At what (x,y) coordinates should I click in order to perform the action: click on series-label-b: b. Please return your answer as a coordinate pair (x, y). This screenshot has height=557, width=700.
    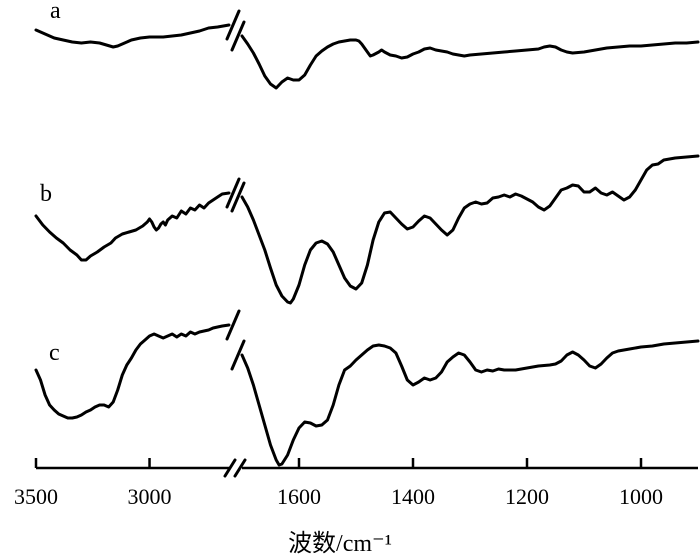
    Looking at the image, I should click on (46, 194).